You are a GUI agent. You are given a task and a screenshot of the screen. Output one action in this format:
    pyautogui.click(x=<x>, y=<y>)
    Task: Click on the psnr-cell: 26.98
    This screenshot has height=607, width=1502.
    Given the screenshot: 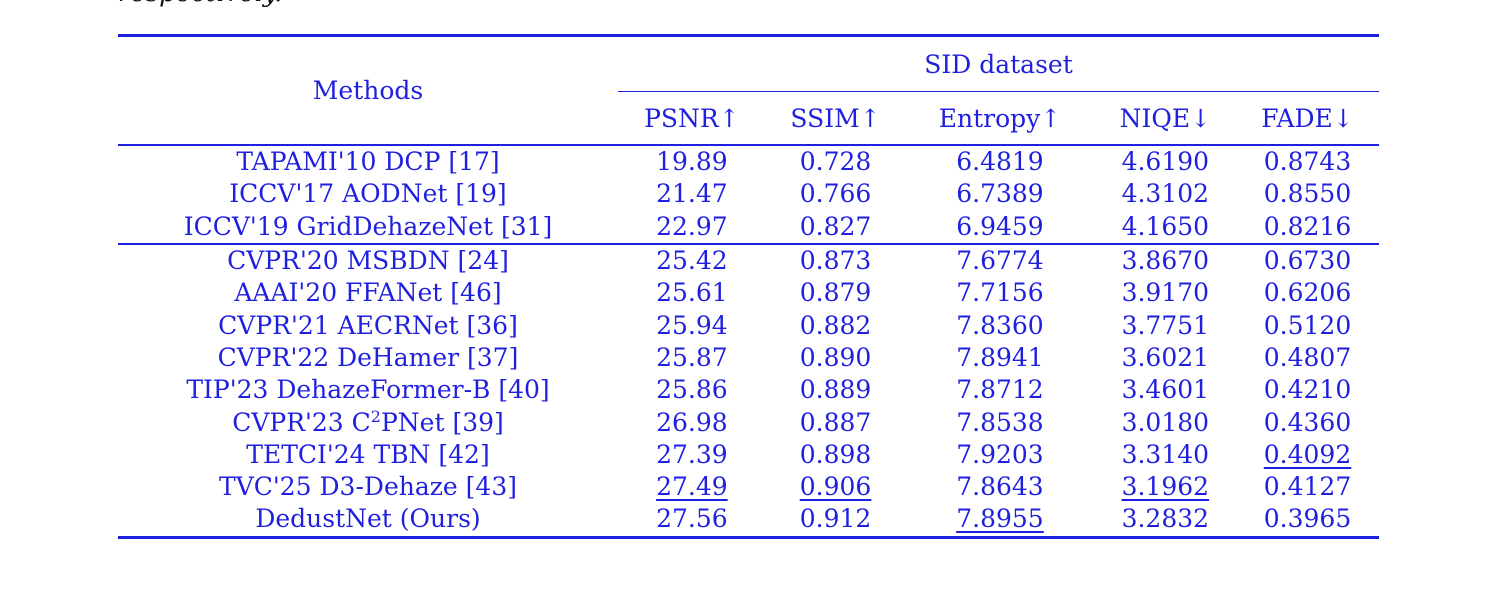 What is the action you would take?
    pyautogui.click(x=692, y=422)
    